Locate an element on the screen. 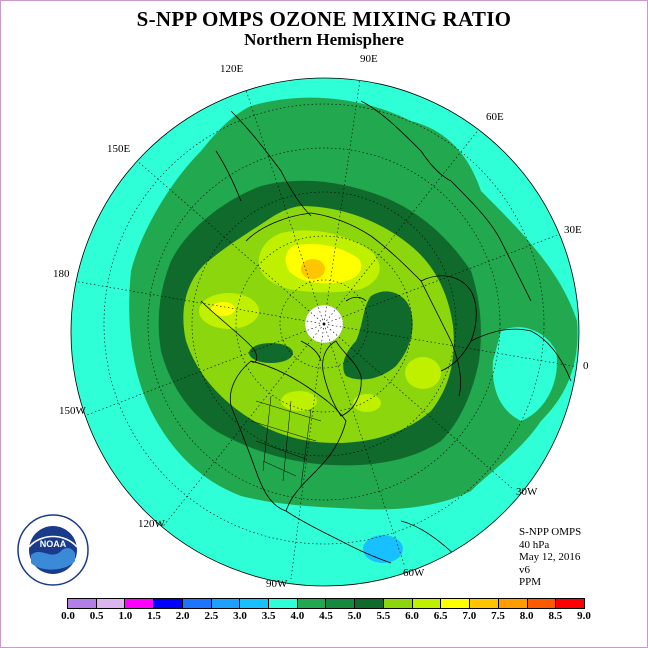 The width and height of the screenshot is (648, 648). us-state-lines is located at coordinates (286, 438).